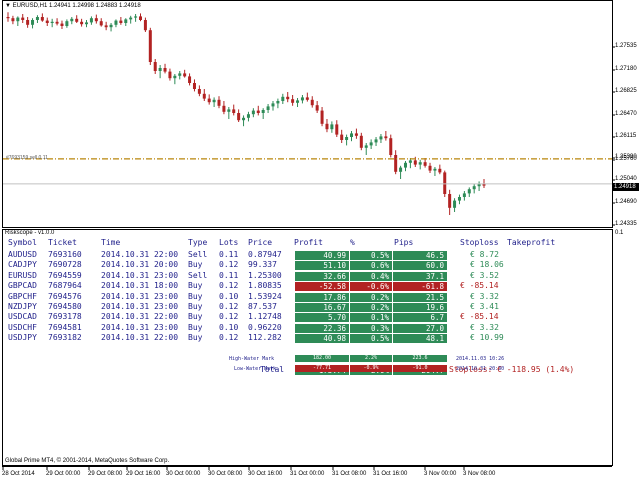  I want to click on cell-time: 2014.10.31 18:00, so click(140, 286).